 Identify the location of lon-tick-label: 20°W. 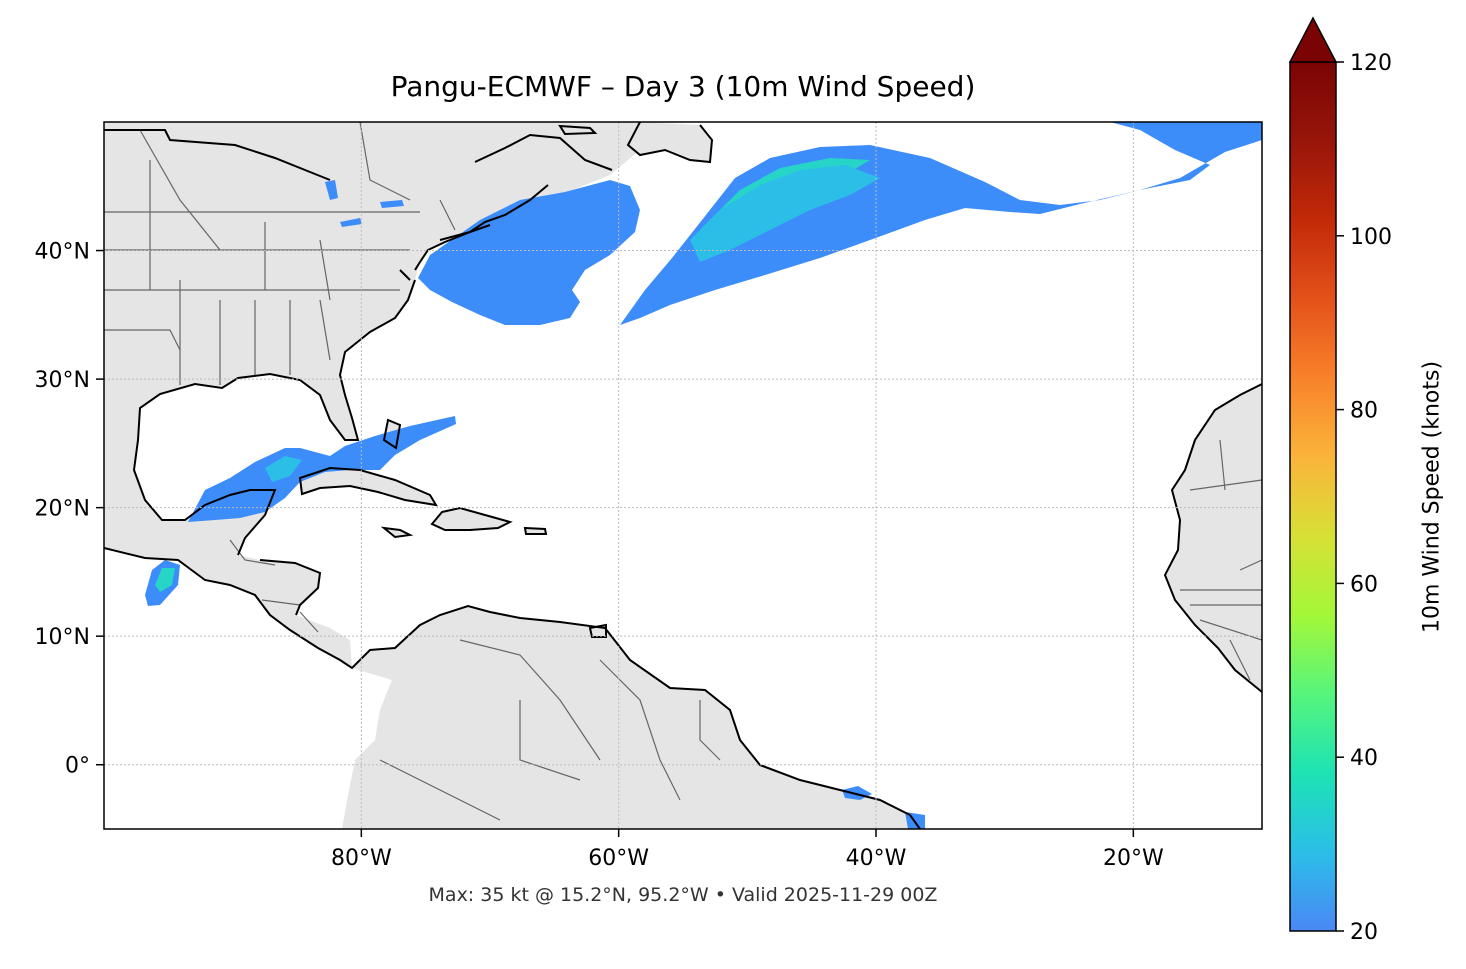
(1133, 858).